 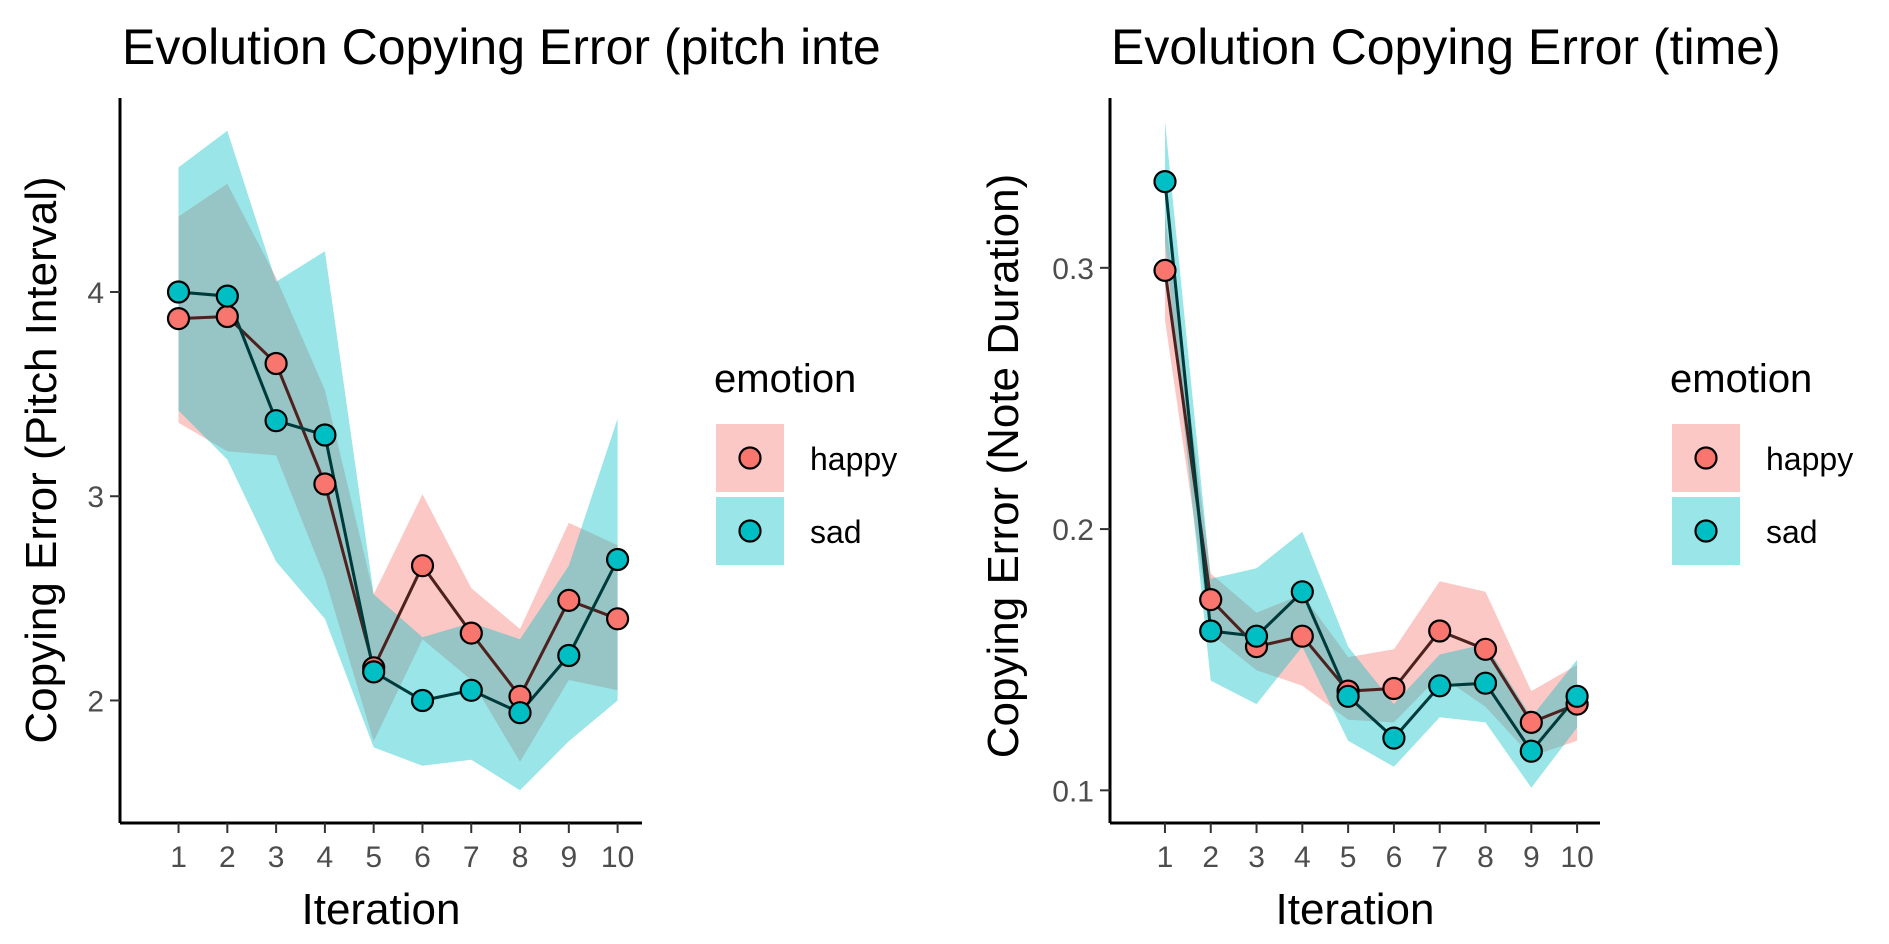 I want to click on y-axis: 0.1 0.2 0.3, so click(x=1081, y=530).